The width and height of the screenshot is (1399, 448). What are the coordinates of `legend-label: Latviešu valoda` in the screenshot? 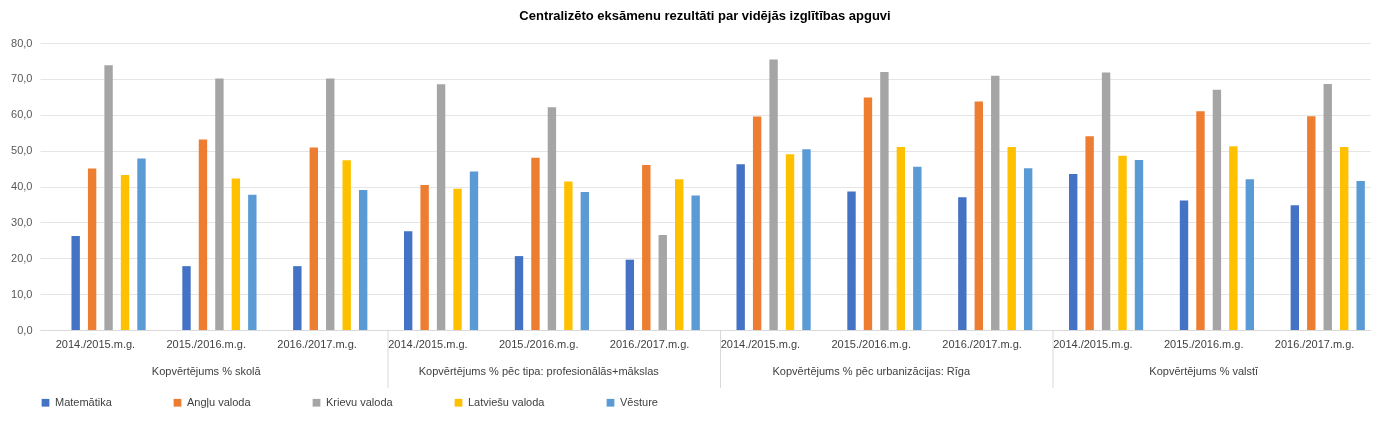 It's located at (507, 401).